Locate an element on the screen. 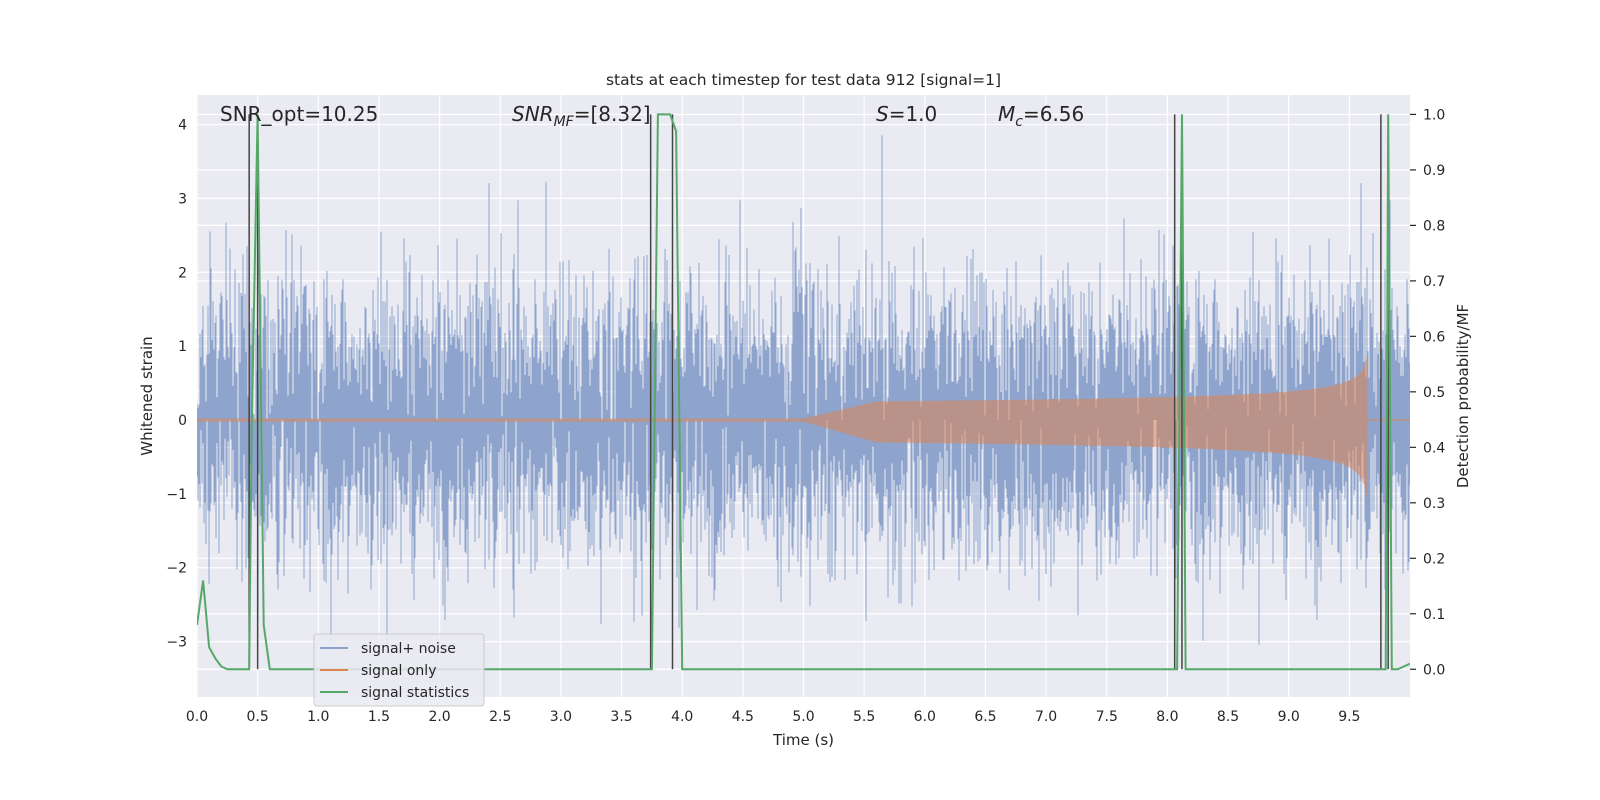 The image size is (1600, 800). x-tick-label: 1.5 is located at coordinates (379, 717).